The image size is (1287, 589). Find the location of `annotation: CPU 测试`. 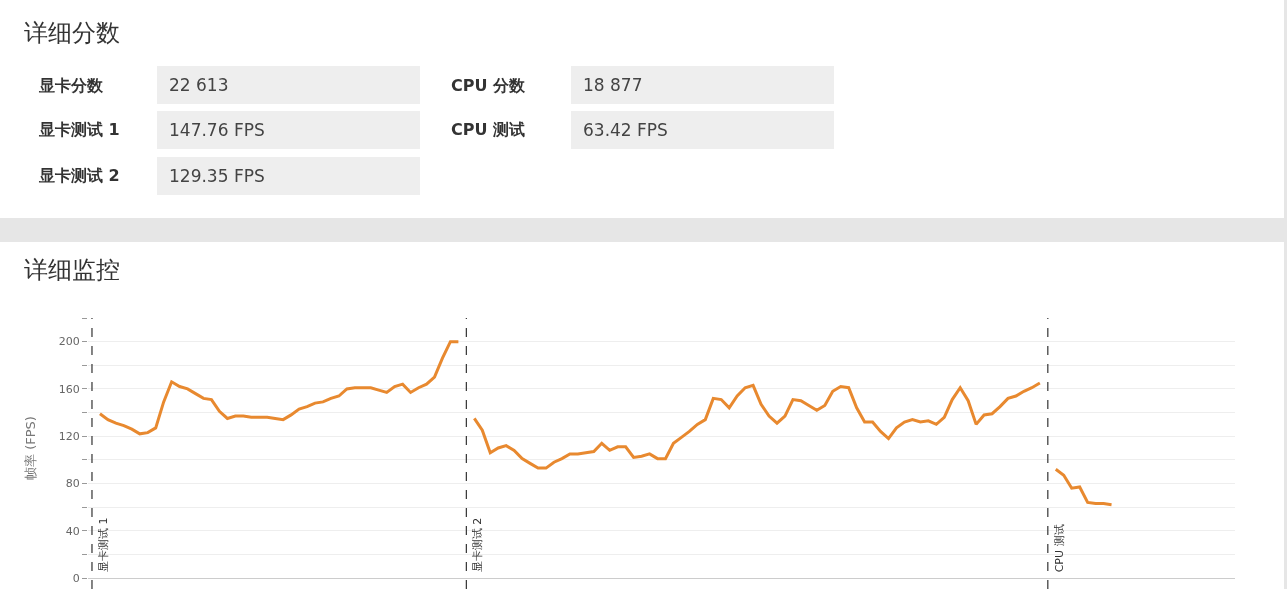

annotation: CPU 测试 is located at coordinates (1060, 548).